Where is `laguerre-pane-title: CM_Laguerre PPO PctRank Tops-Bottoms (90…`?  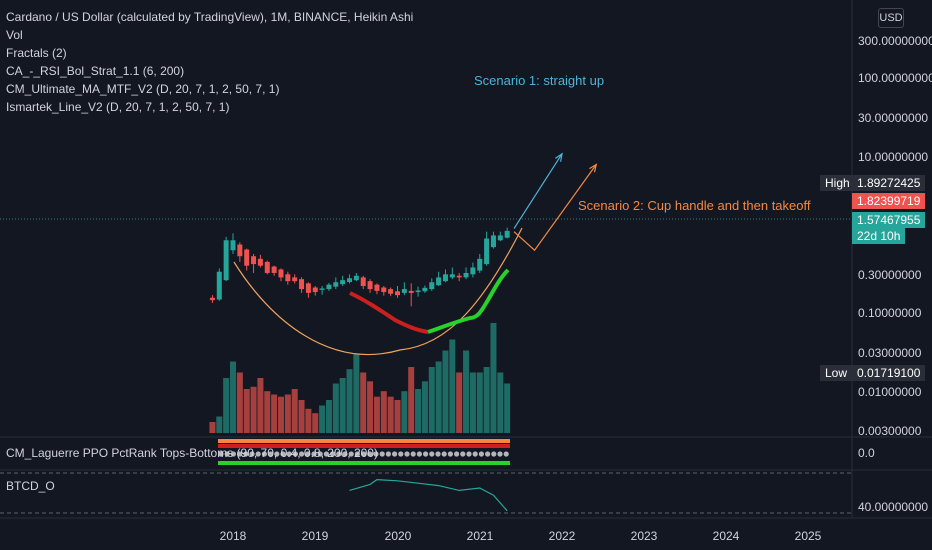
laguerre-pane-title: CM_Laguerre PPO PctRank Tops-Bottoms (90… is located at coordinates (192, 453).